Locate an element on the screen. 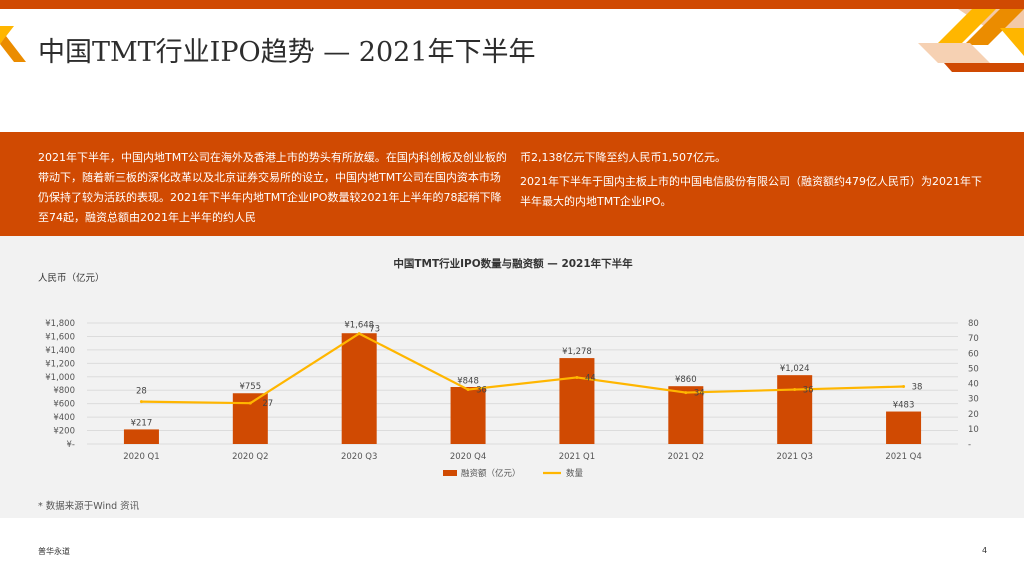 This screenshot has height=576, width=1024. right-axis-tick-label: 50 is located at coordinates (973, 369).